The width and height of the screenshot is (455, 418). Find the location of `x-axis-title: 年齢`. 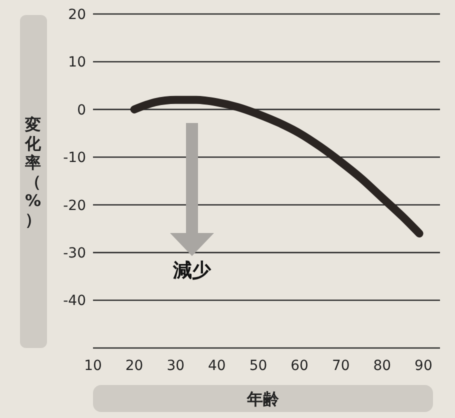

x-axis-title: 年齢 is located at coordinates (263, 399).